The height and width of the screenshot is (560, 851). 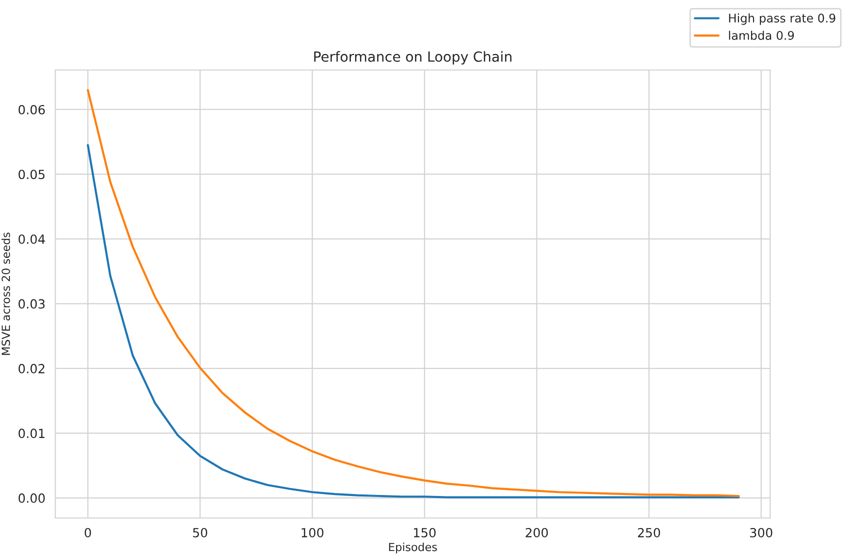 What do you see at coordinates (31, 175) in the screenshot?
I see `y-tick-label: 0.05` at bounding box center [31, 175].